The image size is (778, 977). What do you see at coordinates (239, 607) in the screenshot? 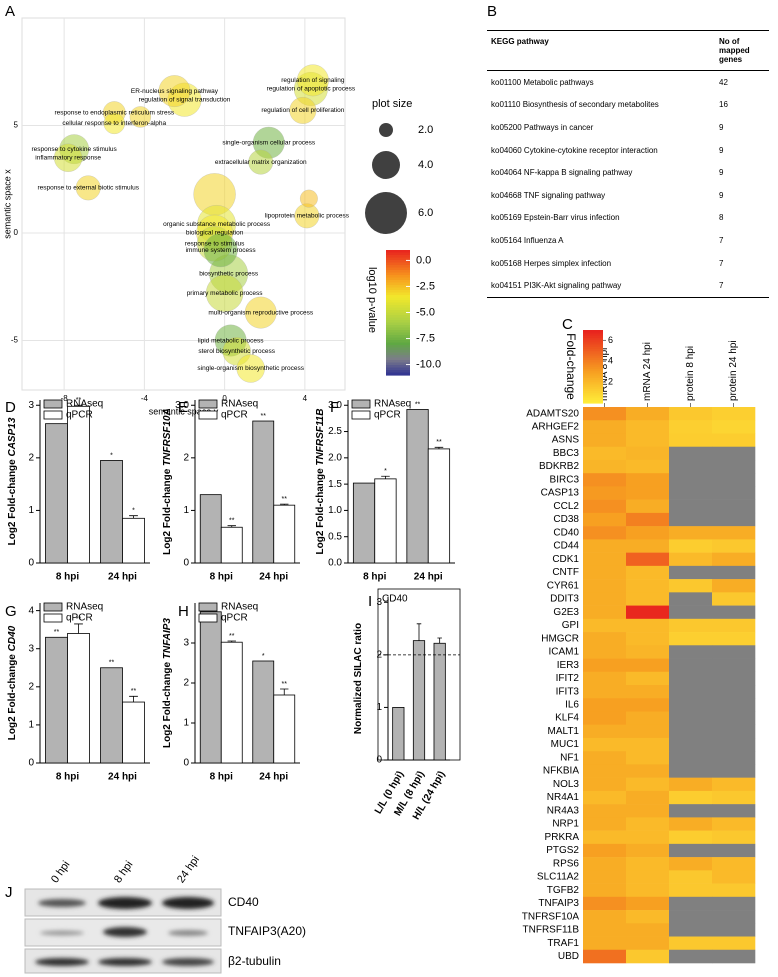
I see `legend-label: RNAseq` at bounding box center [239, 607].